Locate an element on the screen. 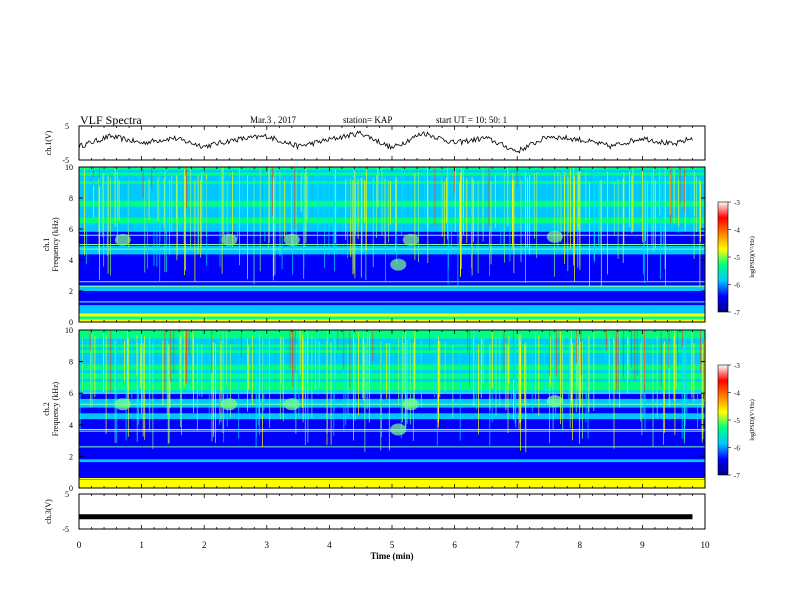 The width and height of the screenshot is (792, 612). y-axis-label: Frequency (kHz) is located at coordinates (55, 244).